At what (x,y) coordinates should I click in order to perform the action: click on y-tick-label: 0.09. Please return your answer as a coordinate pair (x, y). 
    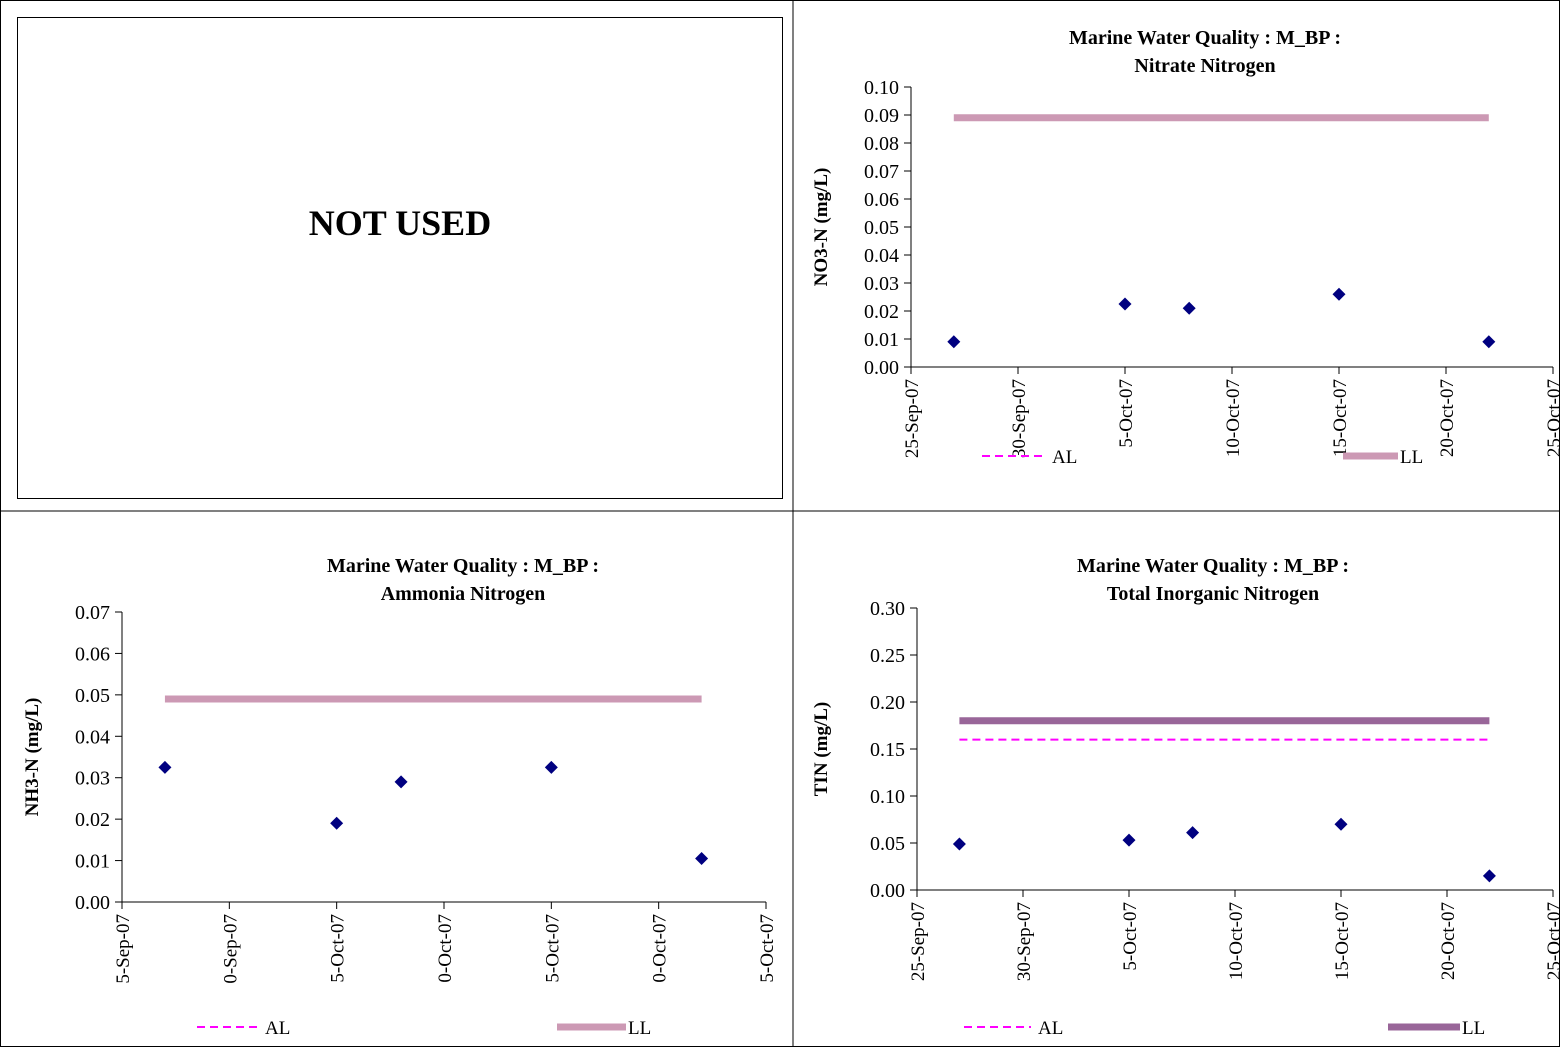
    Looking at the image, I should click on (881, 116).